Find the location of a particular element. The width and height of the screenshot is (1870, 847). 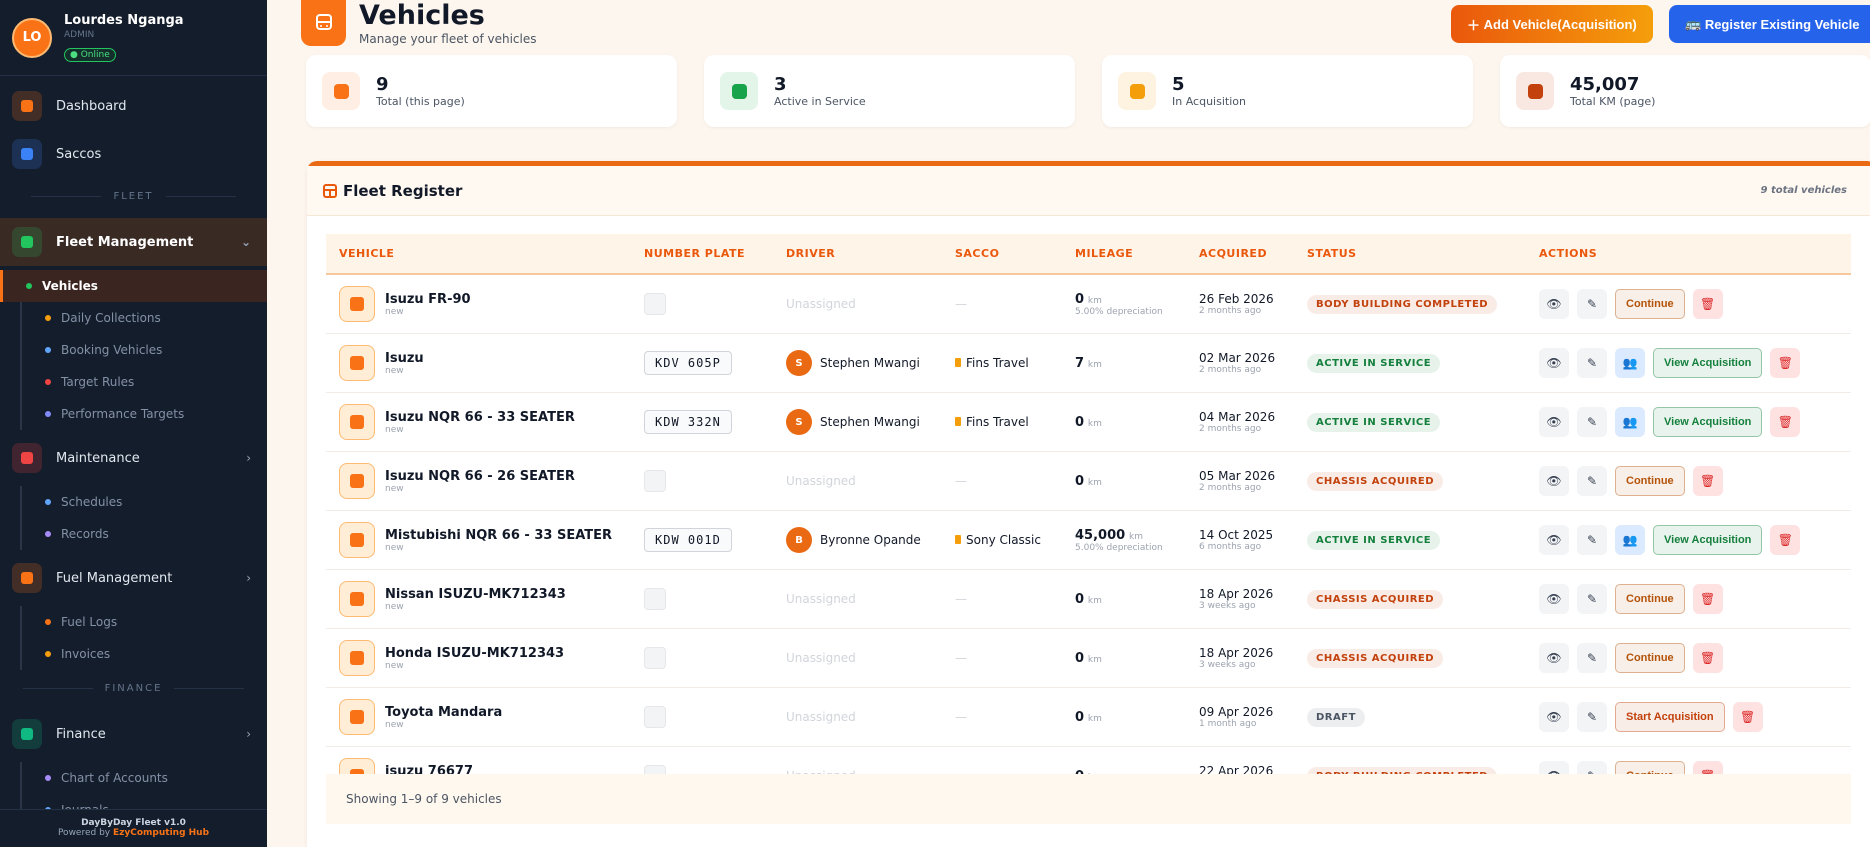

vehicle-name: Isuzu is located at coordinates (404, 358).